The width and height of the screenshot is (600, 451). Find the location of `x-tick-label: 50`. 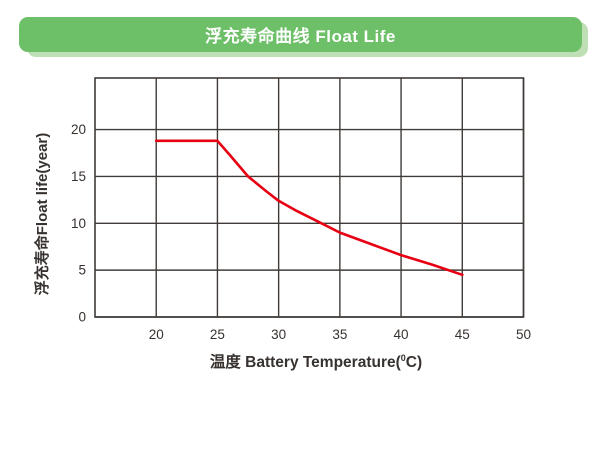

x-tick-label: 50 is located at coordinates (523, 334).